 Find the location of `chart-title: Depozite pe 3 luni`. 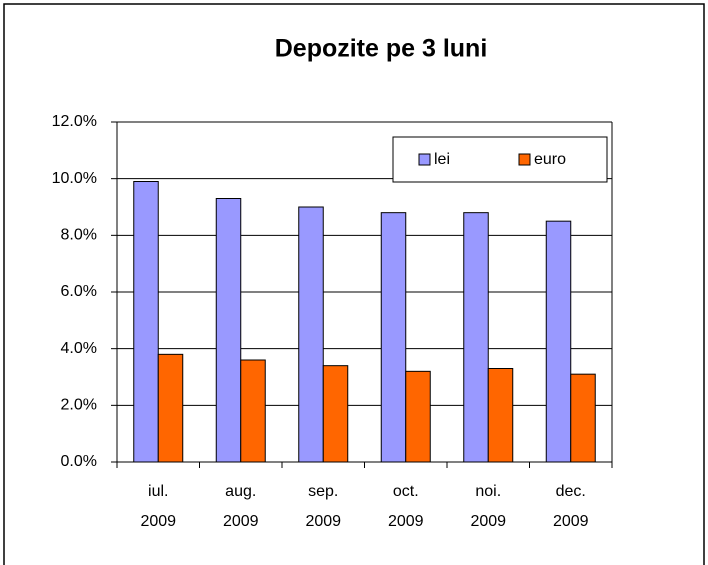

chart-title: Depozite pe 3 luni is located at coordinates (381, 49).